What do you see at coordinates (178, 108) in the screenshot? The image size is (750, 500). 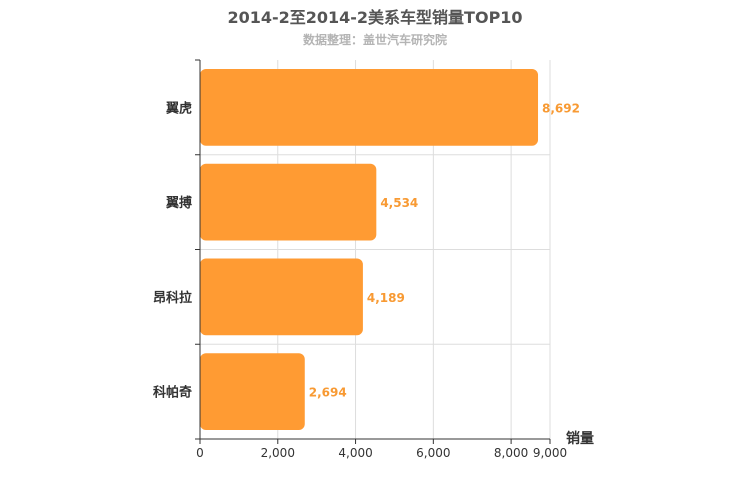 I see `y-tick-label: 翼虎` at bounding box center [178, 108].